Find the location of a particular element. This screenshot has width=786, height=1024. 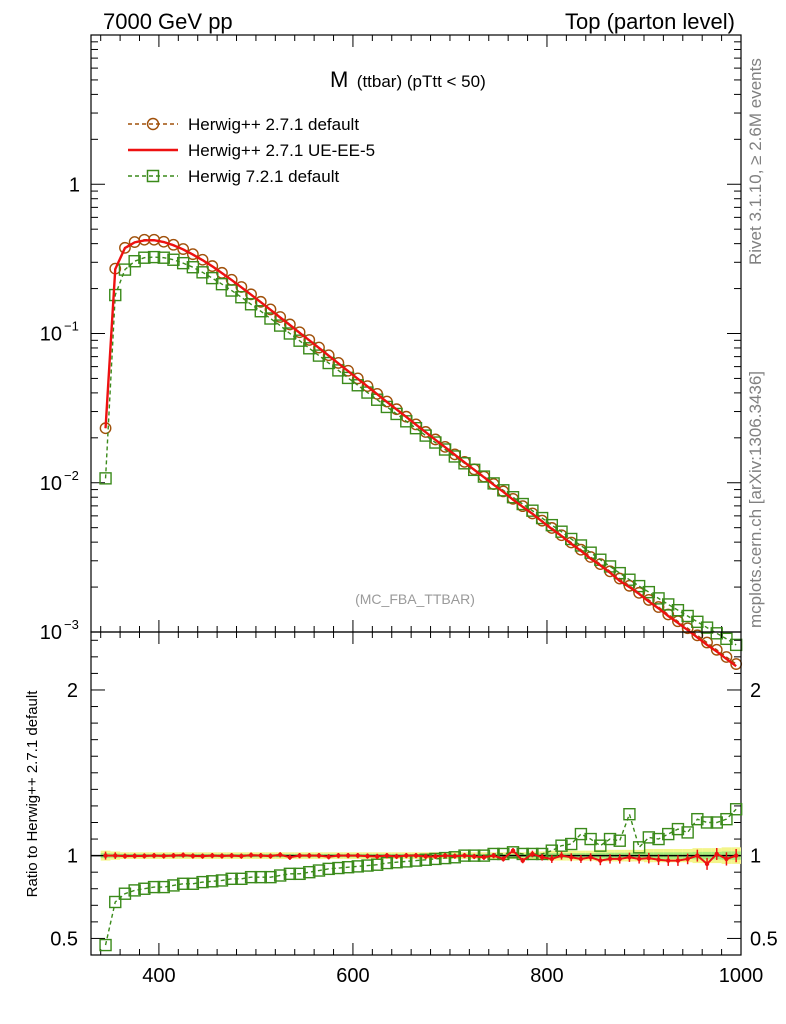

ratio-xtick-label: 1000 is located at coordinates (741, 976).